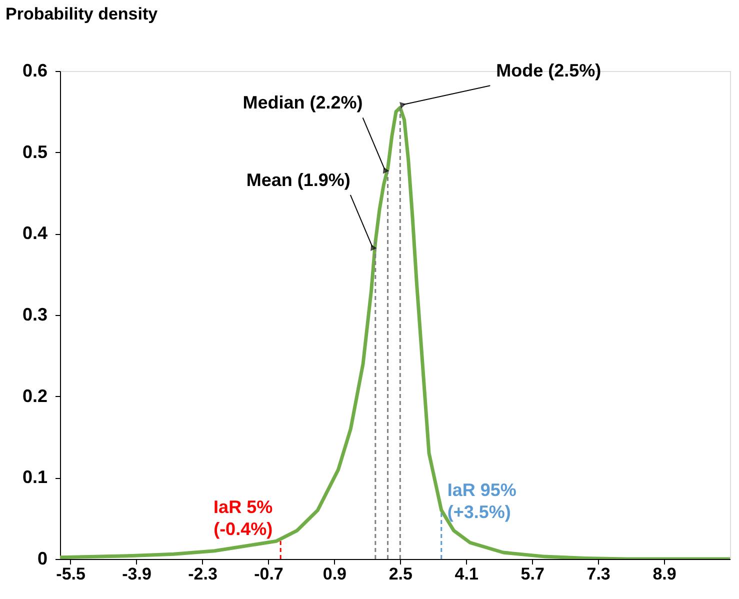  I want to click on y-tick-label: 0.5, so click(35, 152).